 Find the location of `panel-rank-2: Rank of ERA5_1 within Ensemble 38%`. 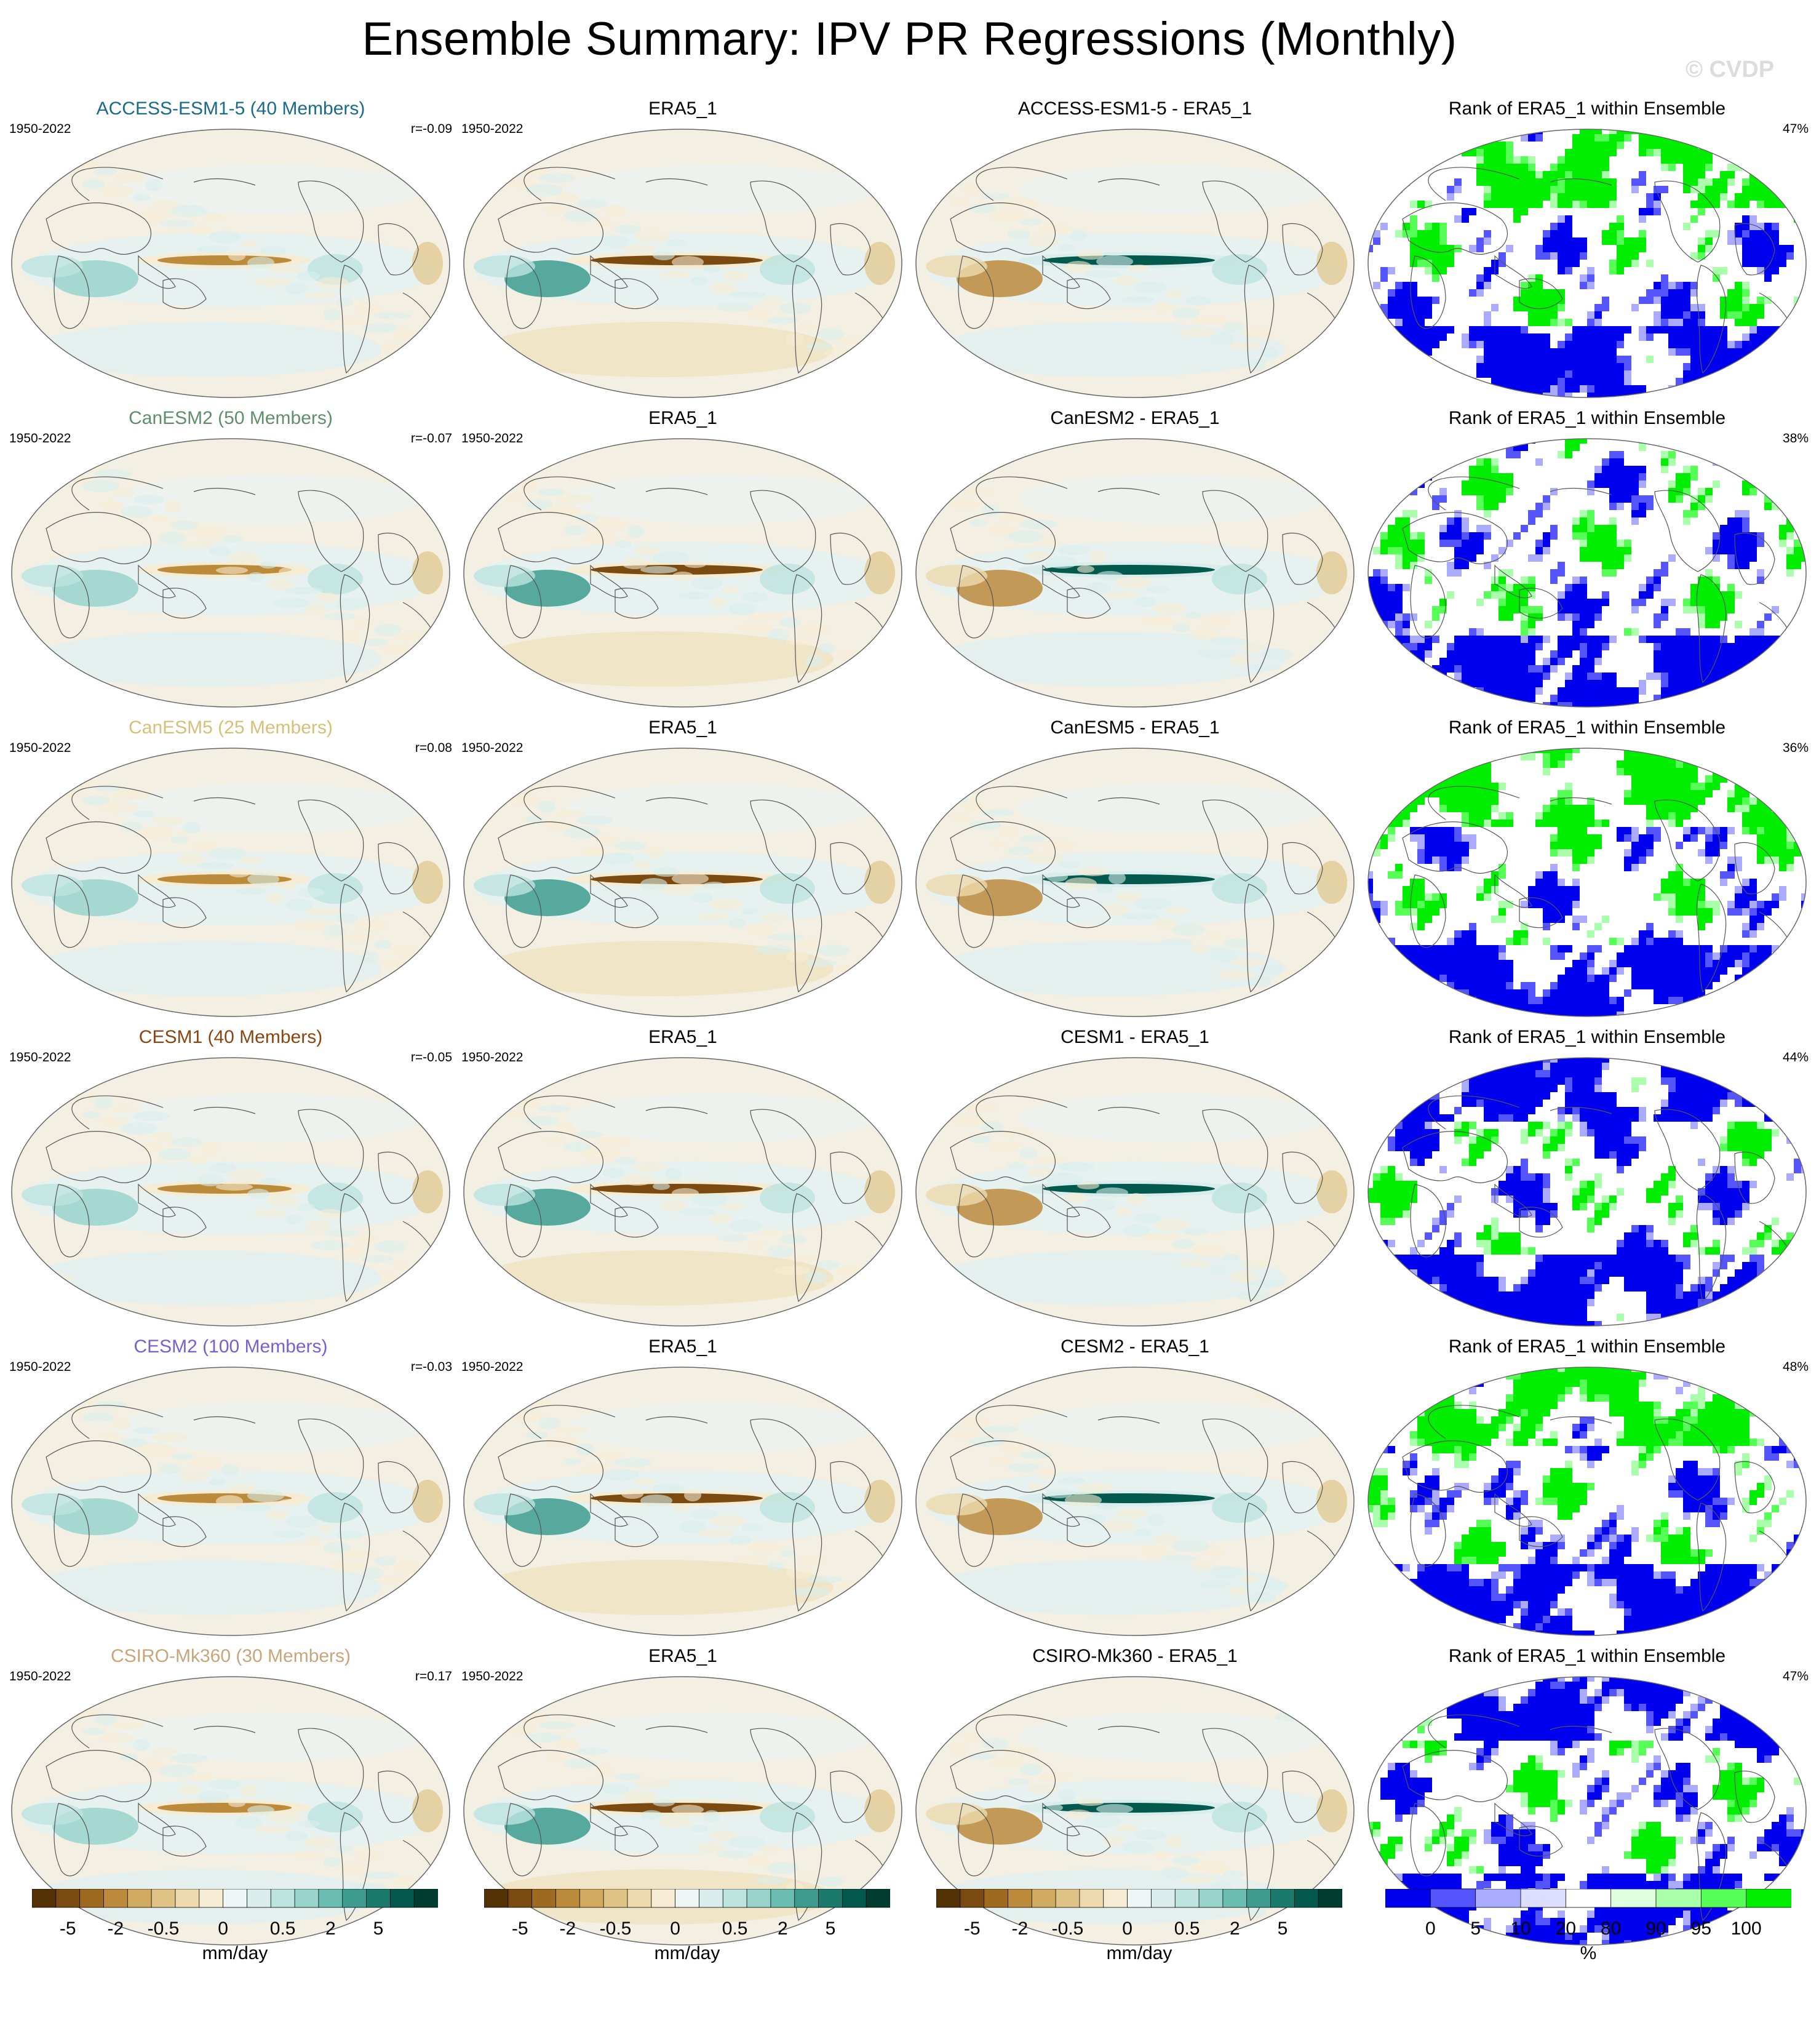

panel-rank-2: Rank of ERA5_1 within Ensemble 38% is located at coordinates (1587, 558).